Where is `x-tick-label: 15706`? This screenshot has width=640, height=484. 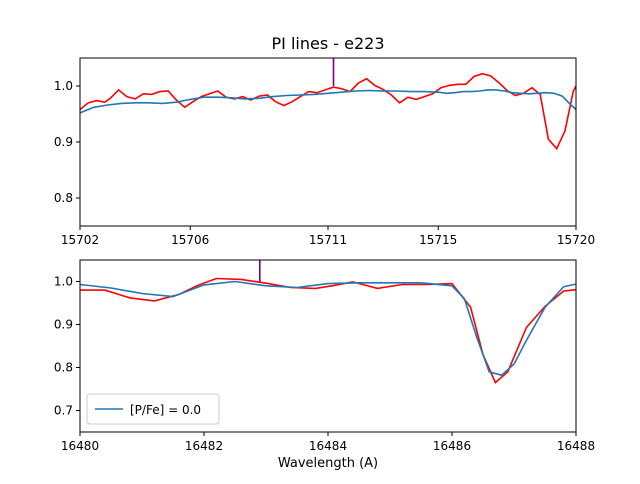 x-tick-label: 15706 is located at coordinates (190, 240).